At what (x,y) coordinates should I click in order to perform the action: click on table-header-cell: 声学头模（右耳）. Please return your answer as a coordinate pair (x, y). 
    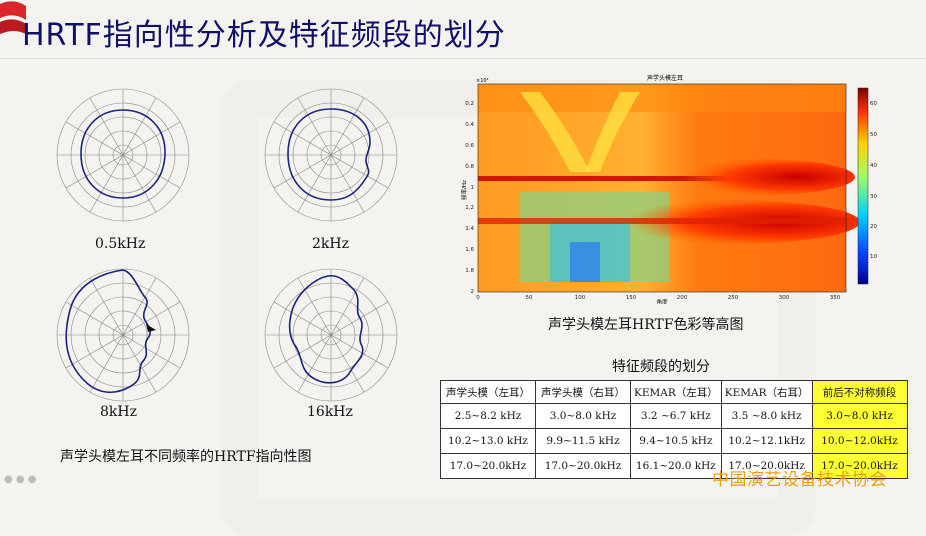
    Looking at the image, I should click on (583, 392).